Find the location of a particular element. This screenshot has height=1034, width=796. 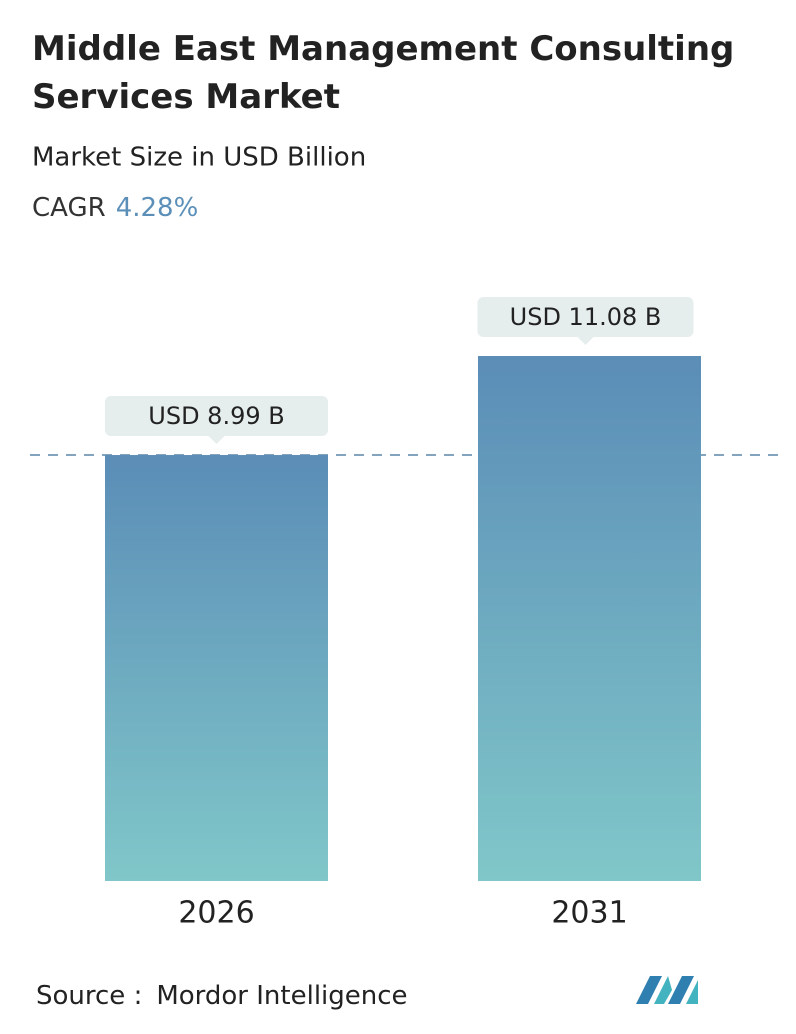

source-label: Source : is located at coordinates (89, 996).